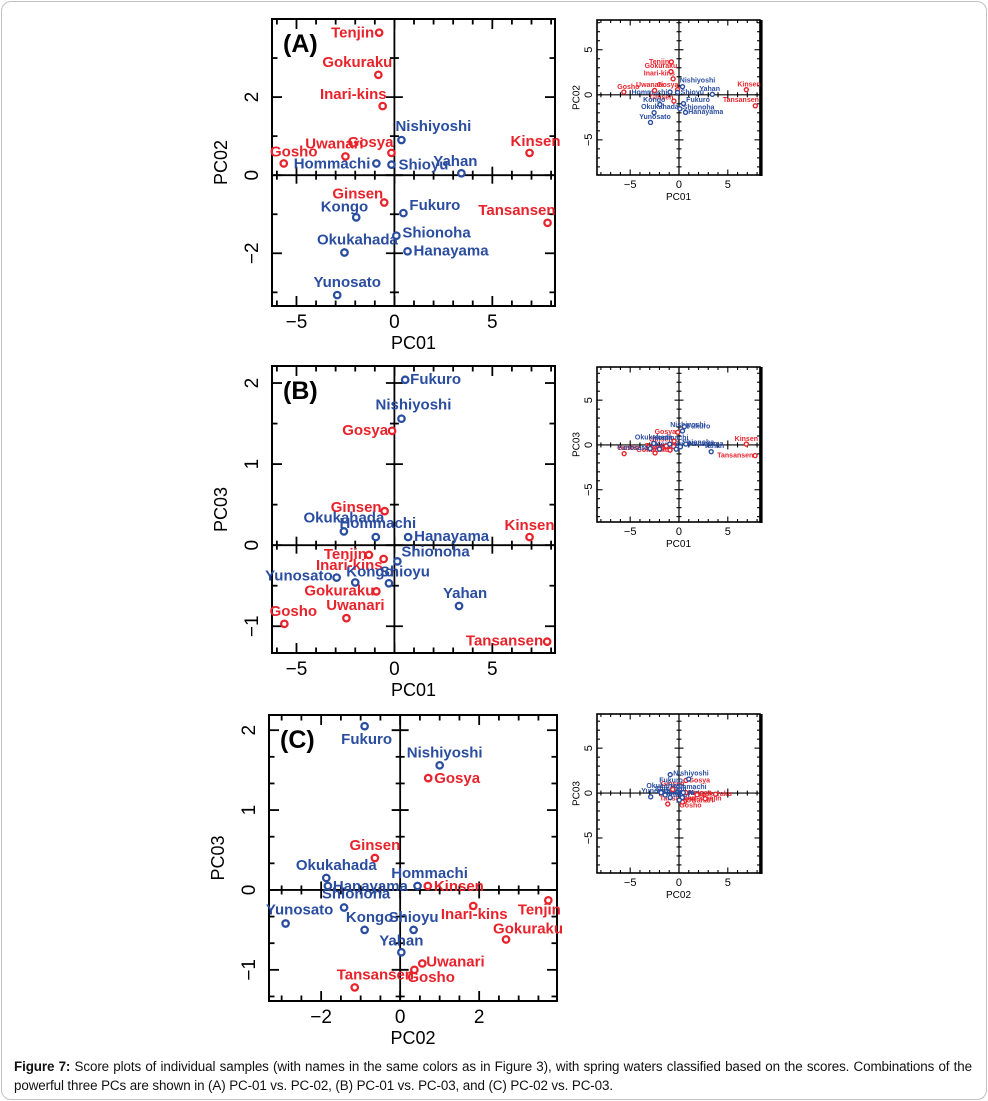  Describe the element at coordinates (504, 641) in the screenshot. I see `label-Tansansen: Tansansen` at that location.